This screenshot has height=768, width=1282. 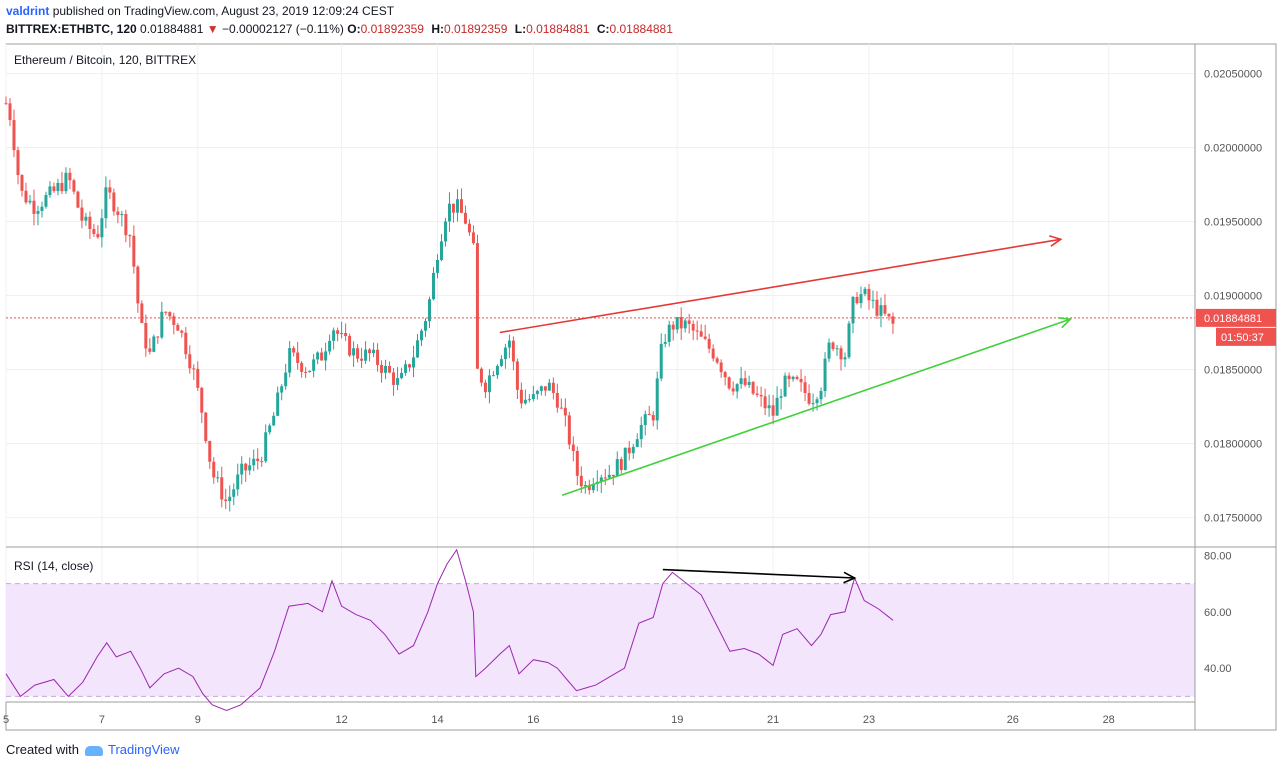 What do you see at coordinates (93, 750) in the screenshot?
I see `tradingview-logo-icon` at bounding box center [93, 750].